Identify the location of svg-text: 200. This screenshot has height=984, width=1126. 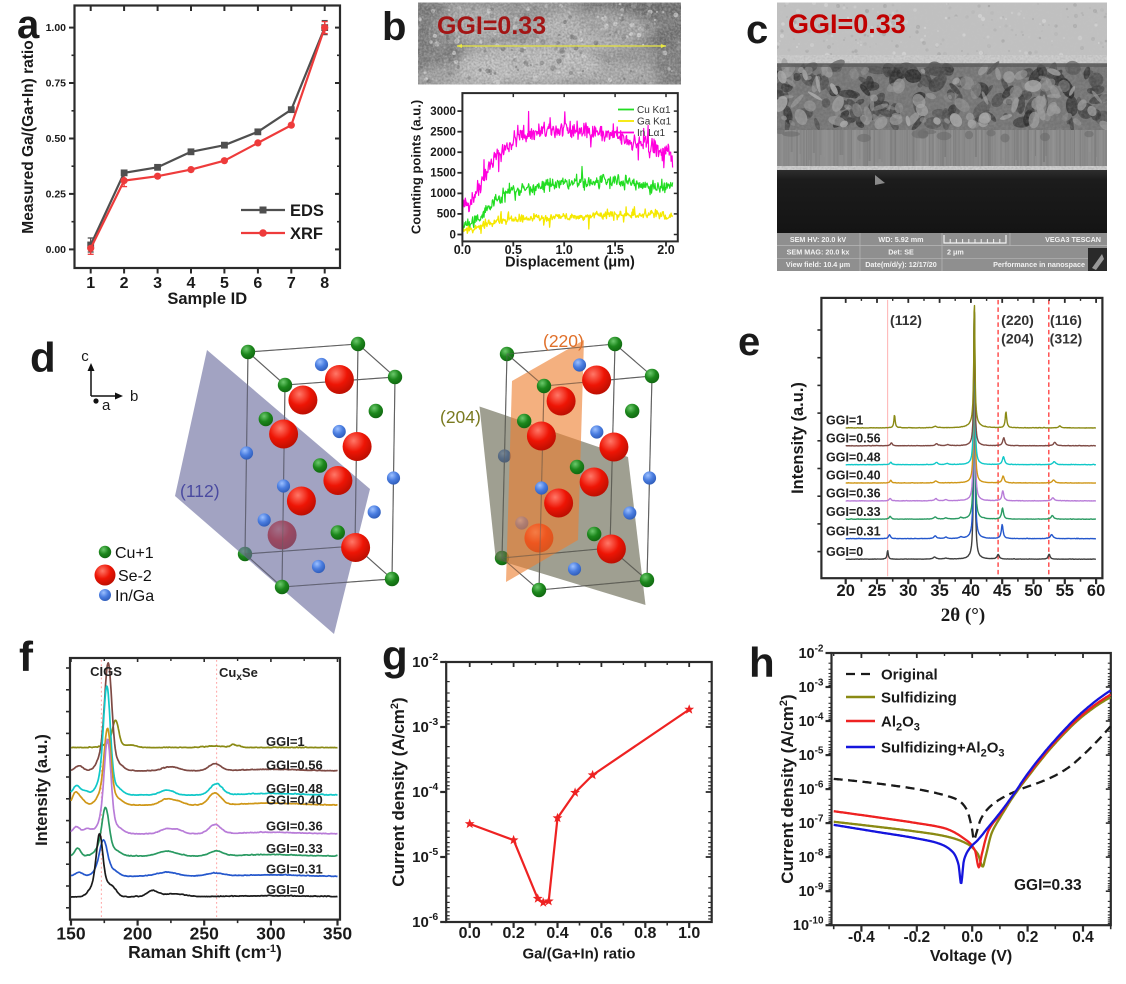
(137, 934).